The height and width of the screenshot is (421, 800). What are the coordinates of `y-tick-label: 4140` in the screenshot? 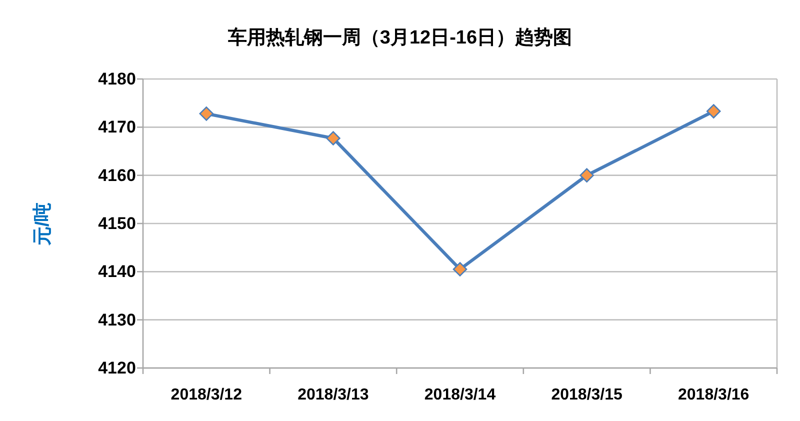 It's located at (117, 272).